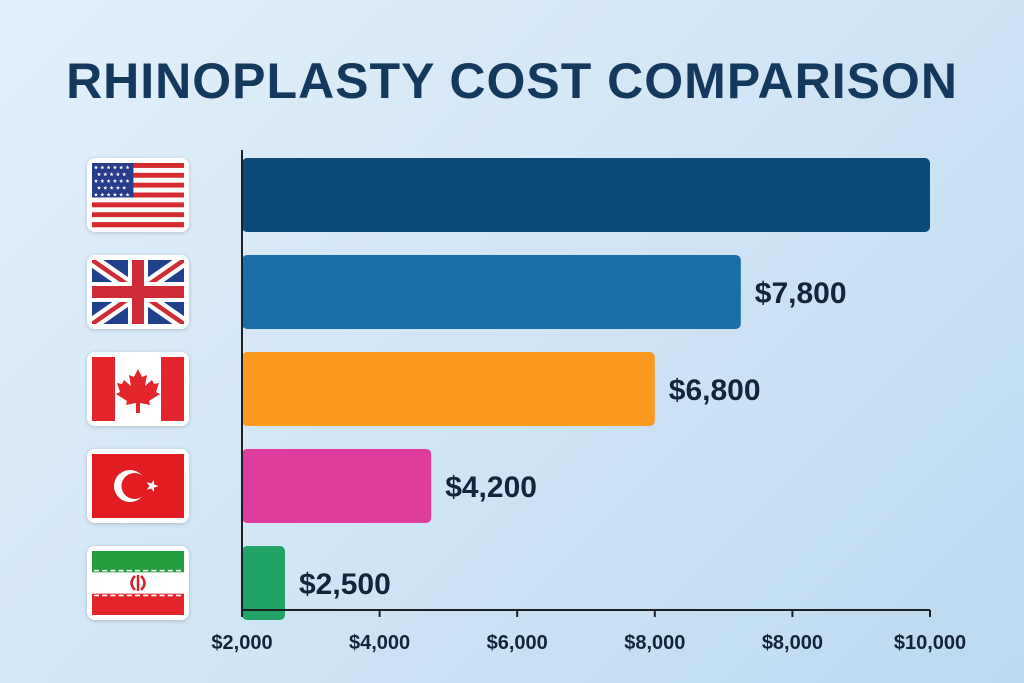  Describe the element at coordinates (448, 389) in the screenshot. I see `bar-canada` at that location.